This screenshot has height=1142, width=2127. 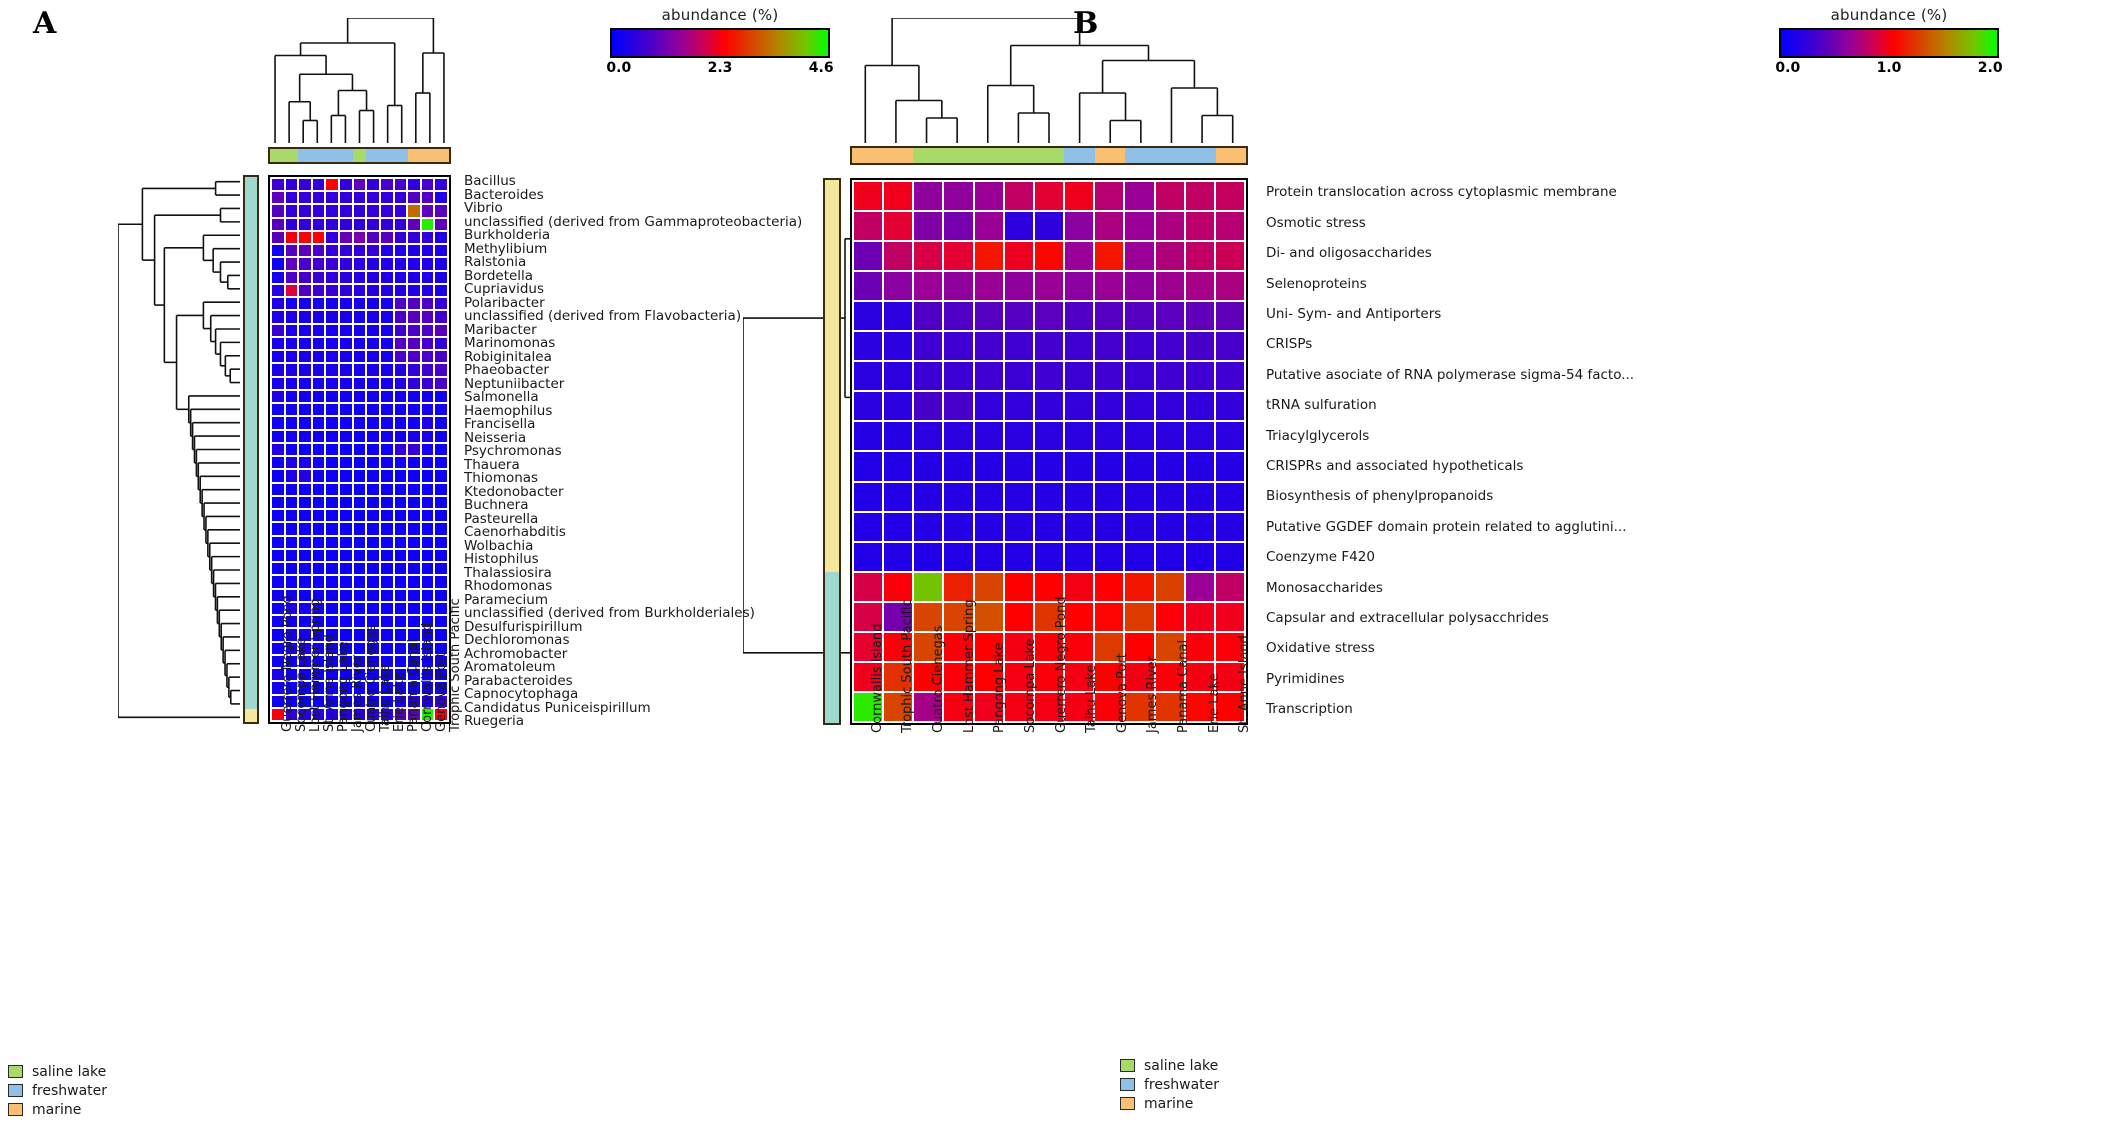 I want to click on row-label: Francisella, so click(x=500, y=424).